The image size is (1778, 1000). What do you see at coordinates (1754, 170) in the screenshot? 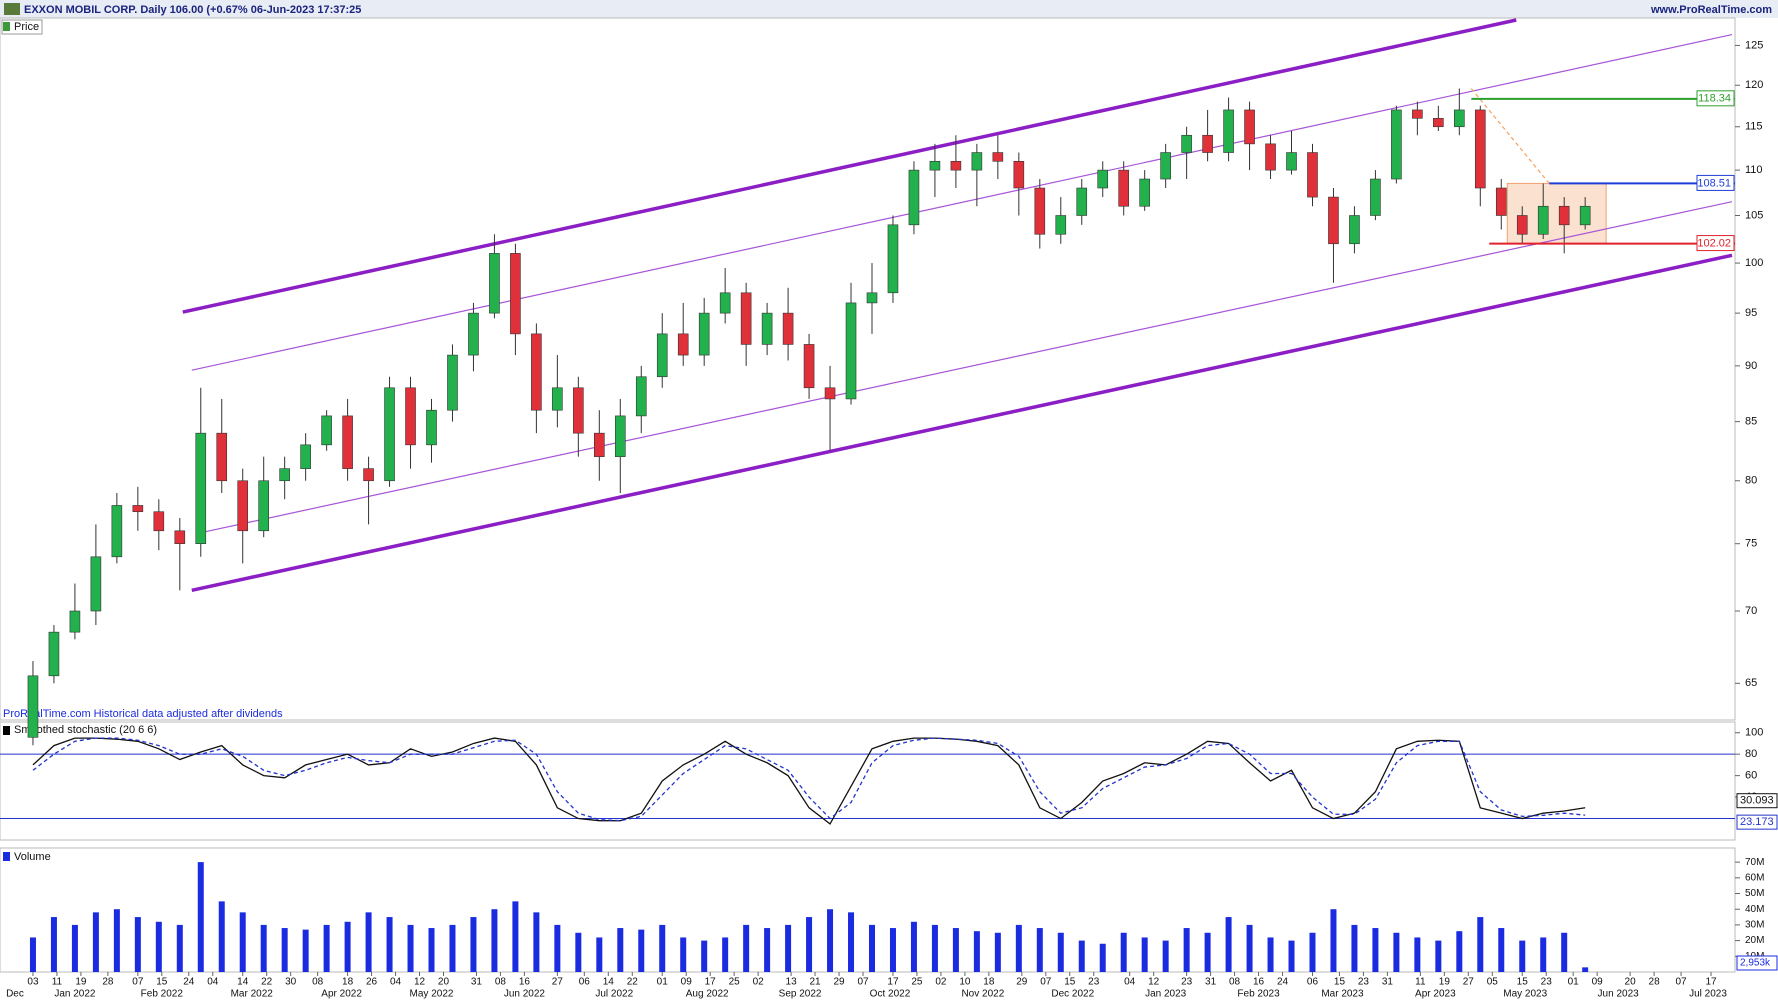
I see `y-tick-label: 110` at bounding box center [1754, 170].